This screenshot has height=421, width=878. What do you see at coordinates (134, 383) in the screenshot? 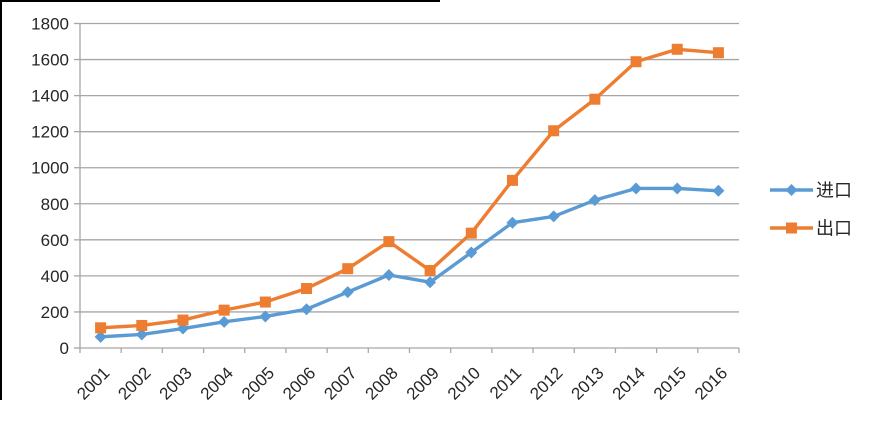
I see `x-axis-tick-label: 2002` at bounding box center [134, 383].